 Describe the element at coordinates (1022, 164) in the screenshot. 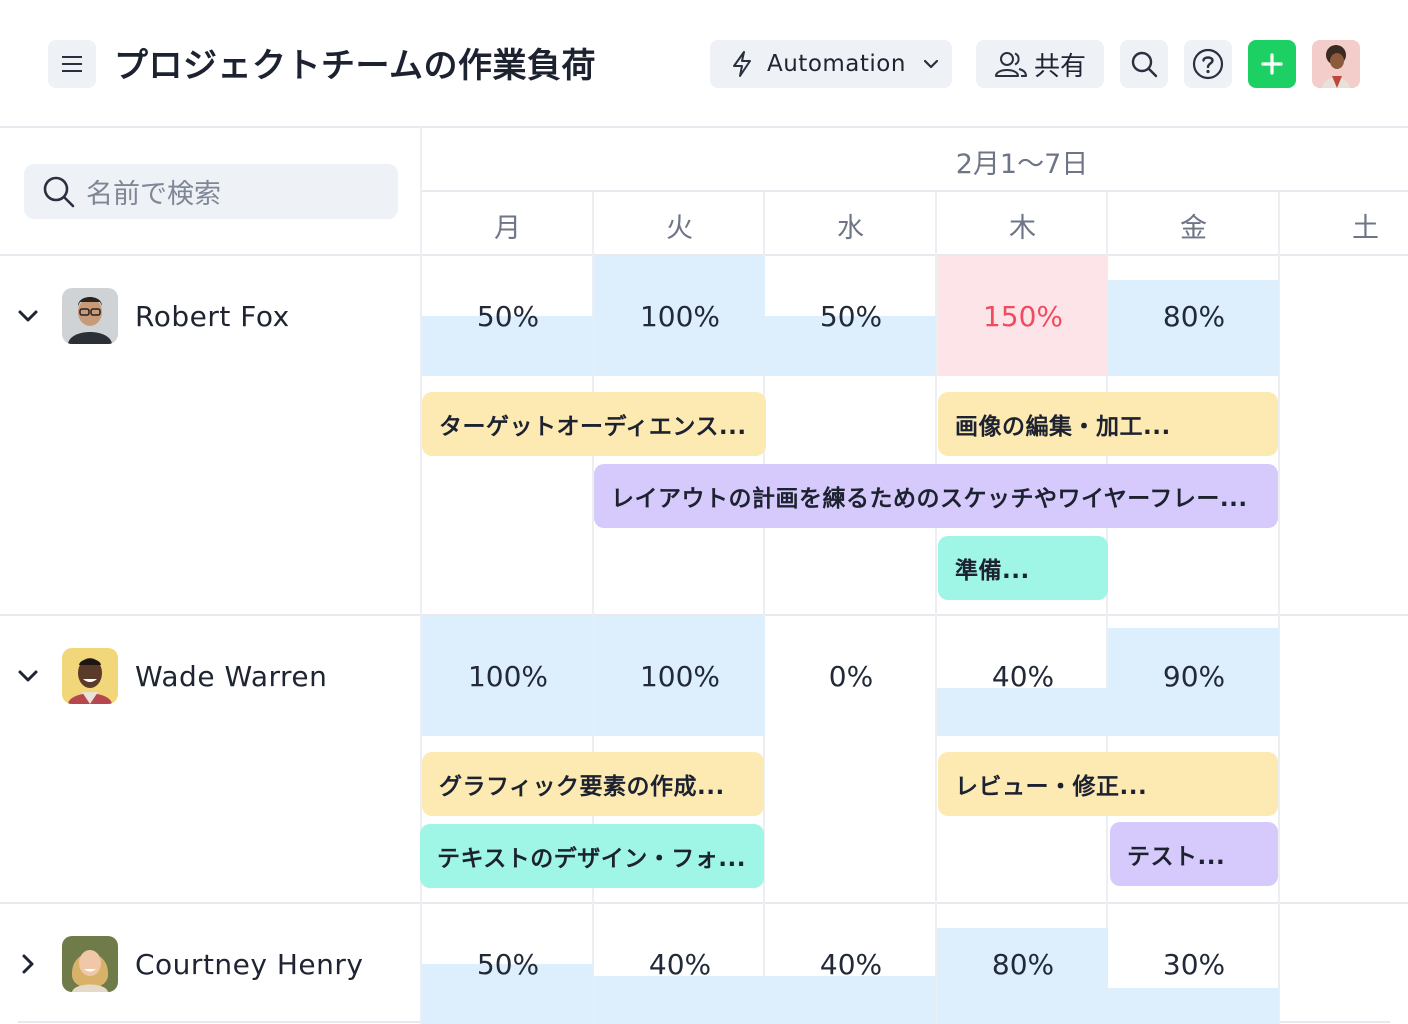

I see `week-range: 2月1〜7日` at that location.